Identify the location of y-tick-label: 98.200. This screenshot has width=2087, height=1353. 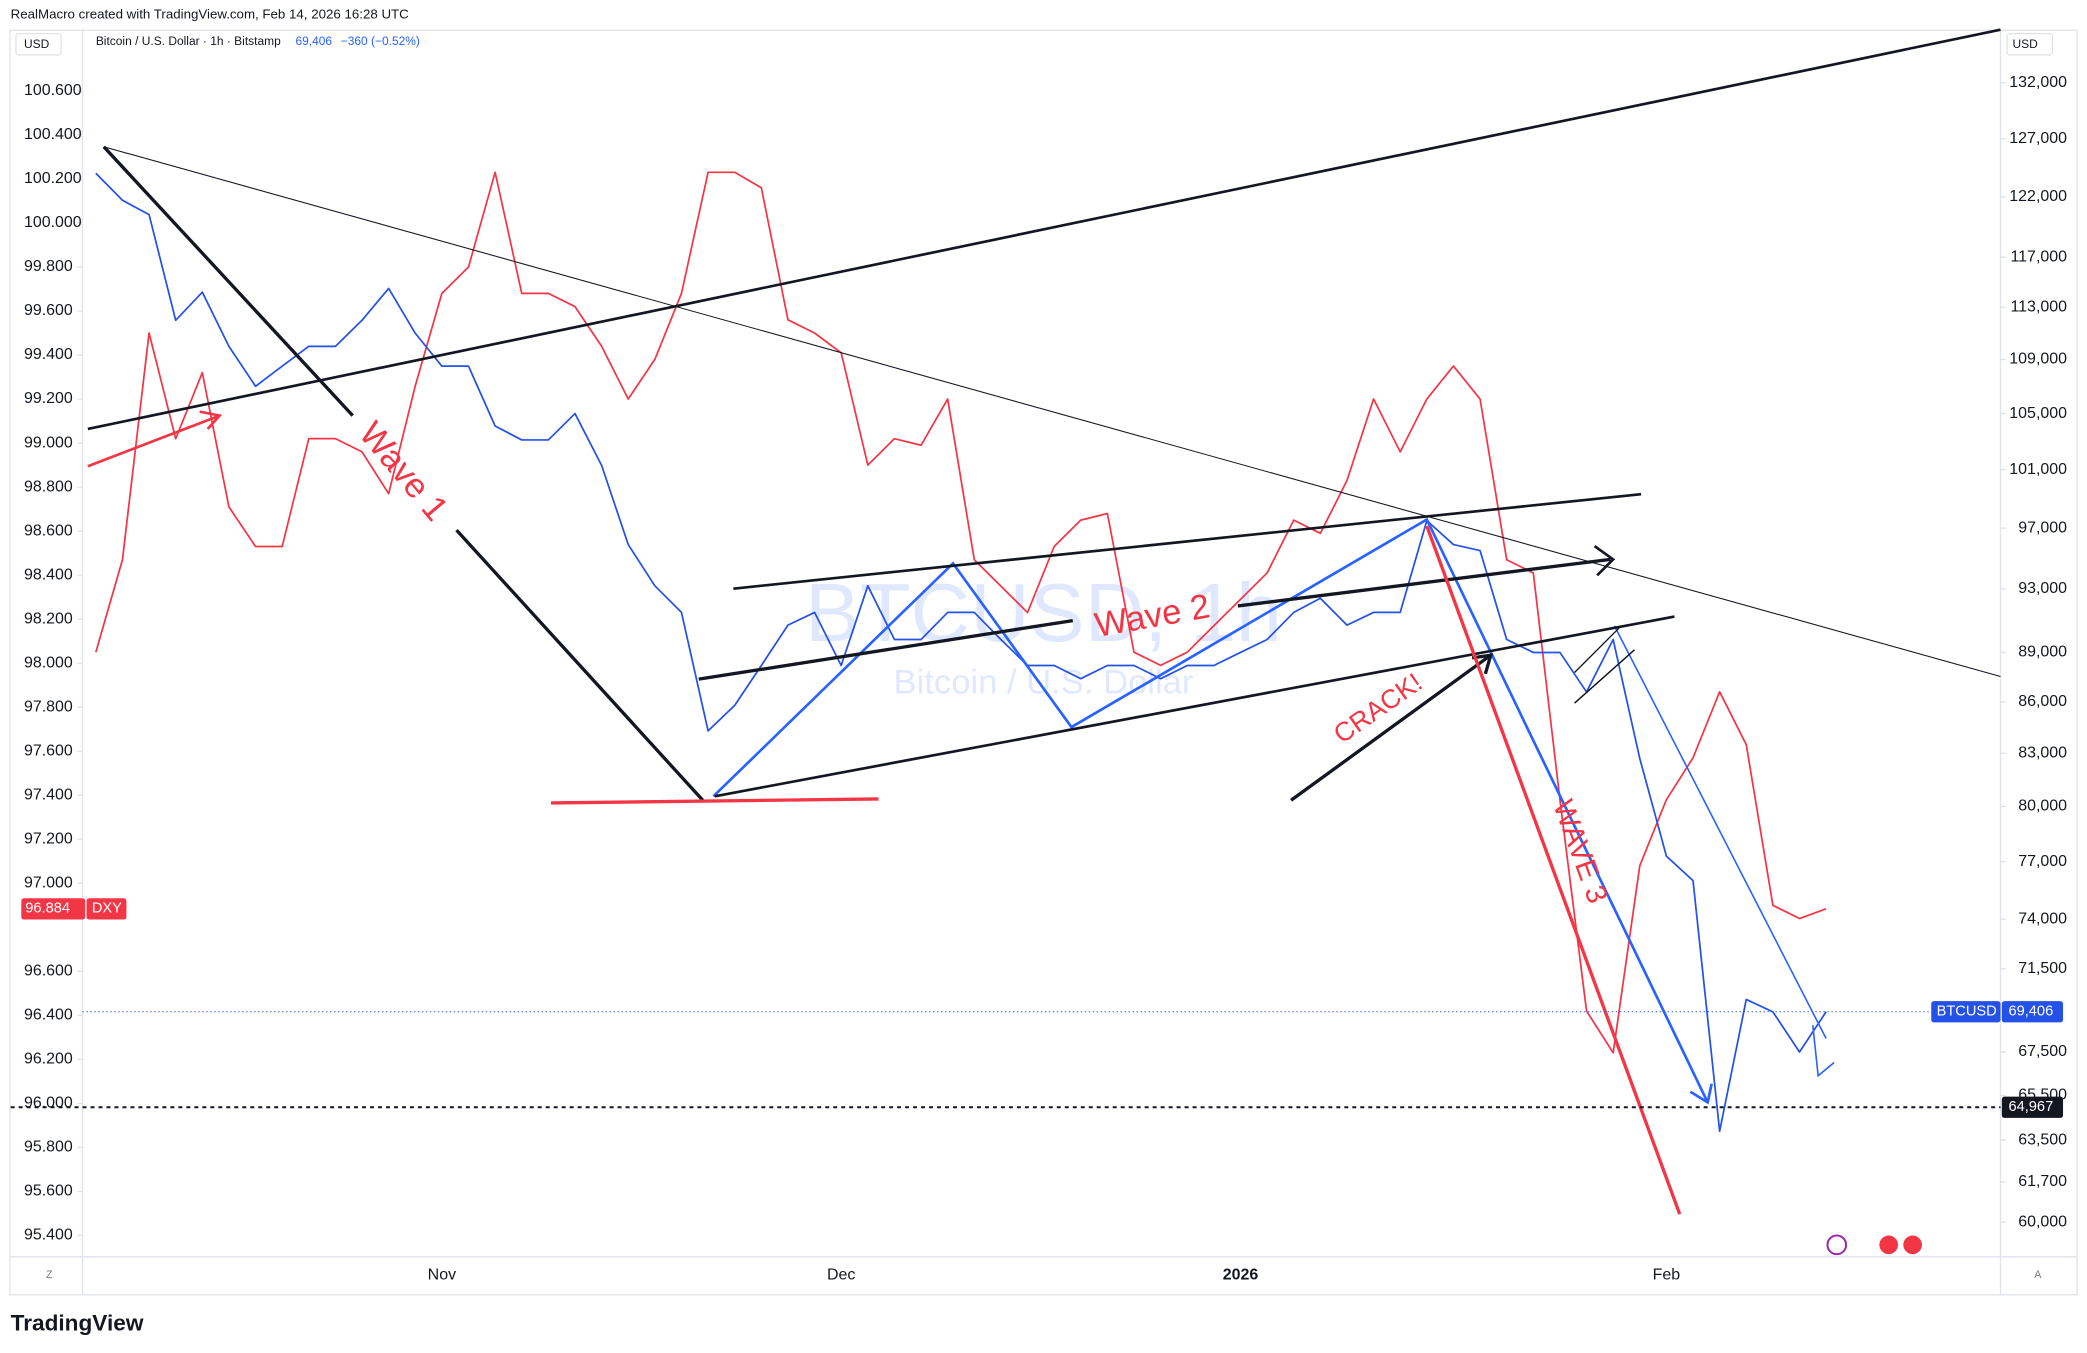
(48, 618).